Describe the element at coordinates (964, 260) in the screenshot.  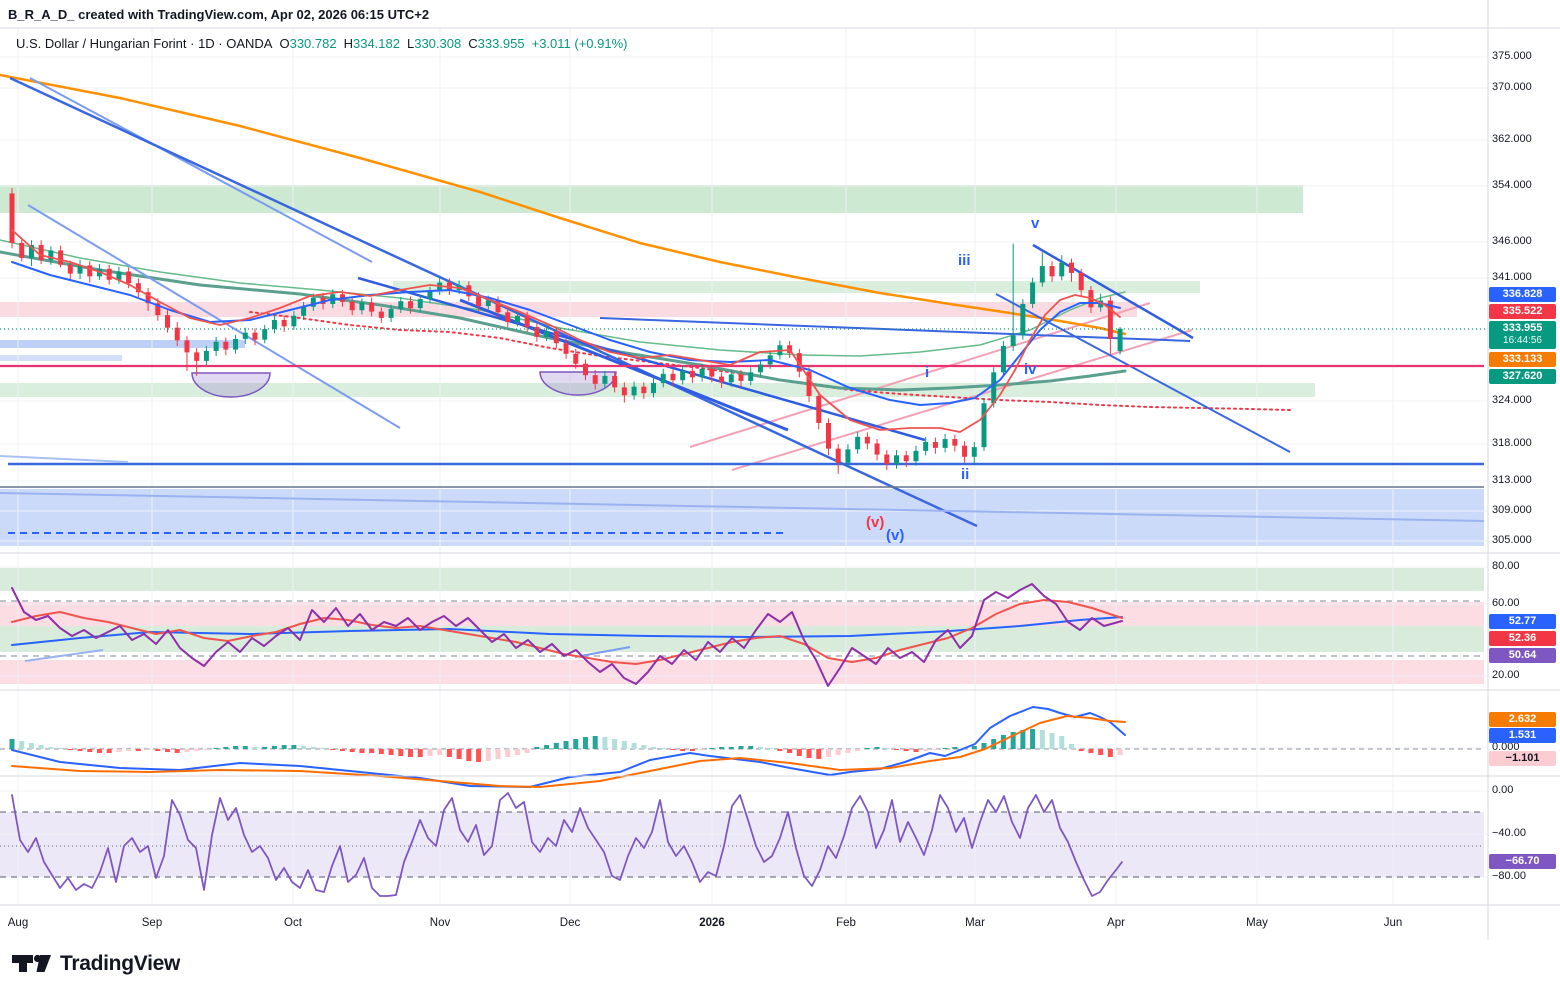
I see `elliott-wave-label: iii` at that location.